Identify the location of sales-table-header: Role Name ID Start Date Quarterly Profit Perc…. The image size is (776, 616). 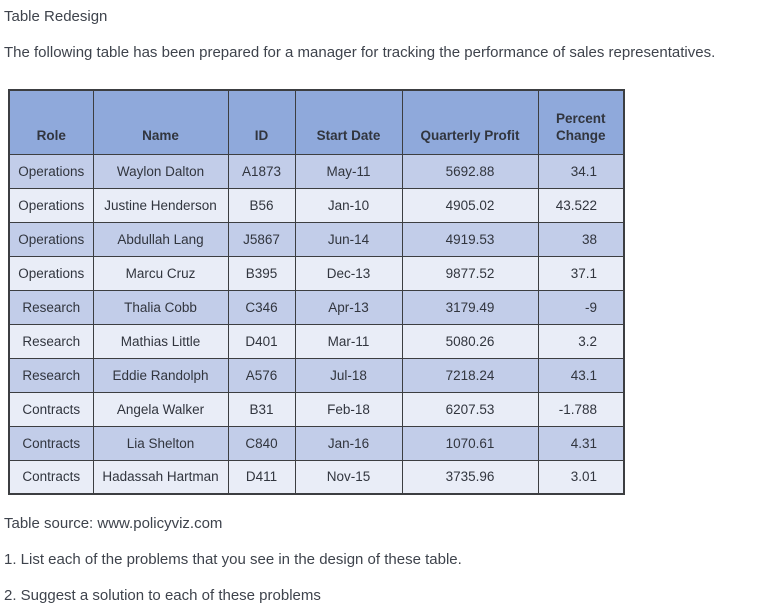
(316, 122).